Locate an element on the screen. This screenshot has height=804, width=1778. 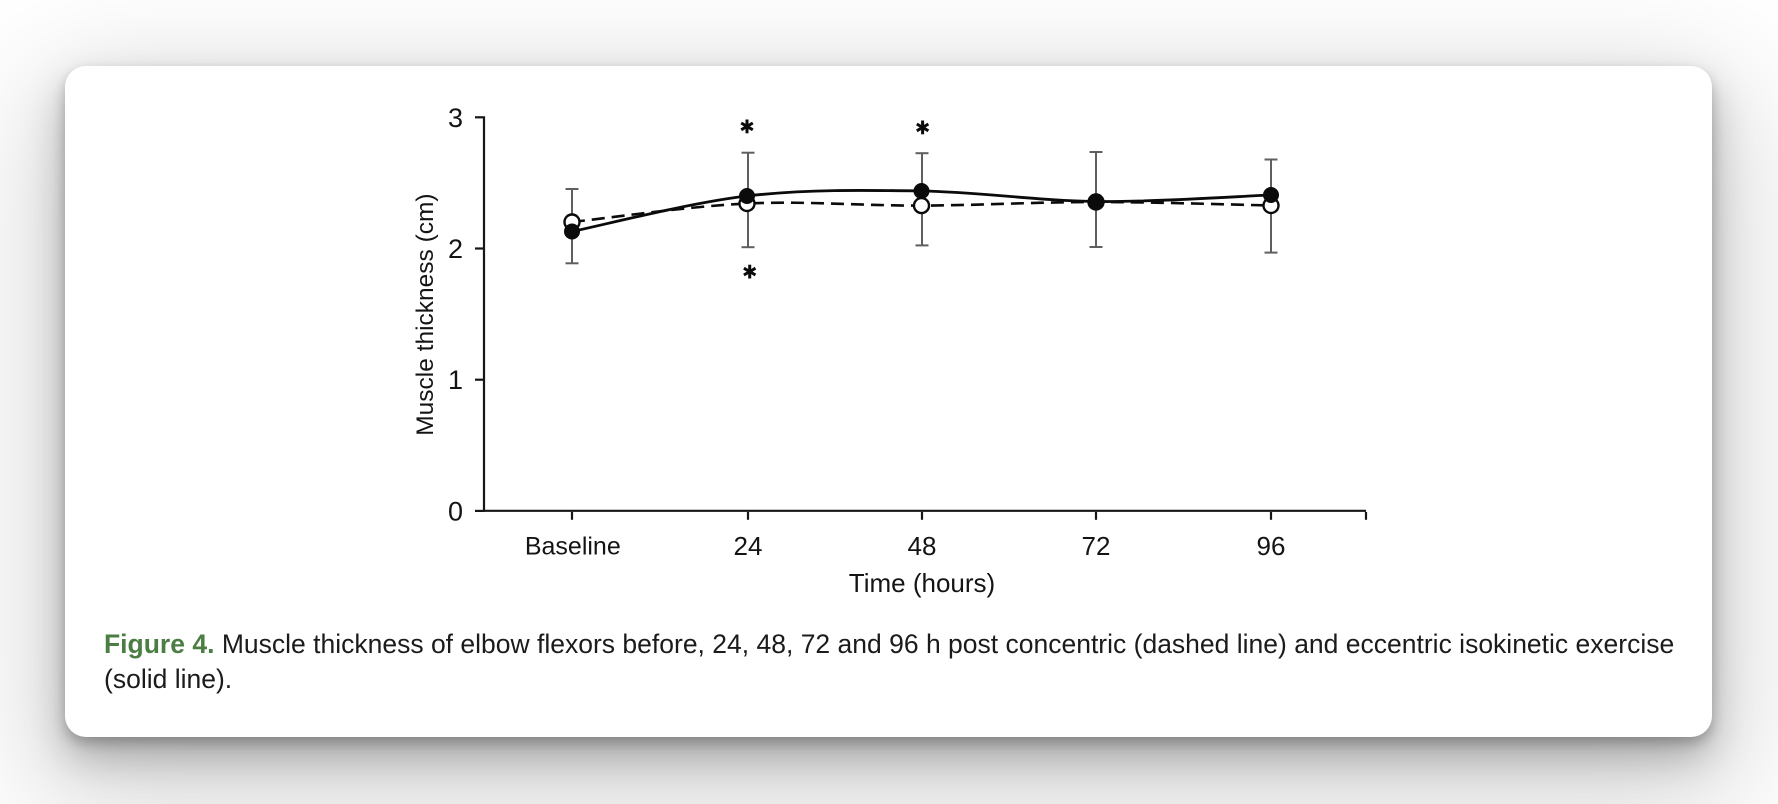
svg-text: Time (hours) is located at coordinates (922, 583).